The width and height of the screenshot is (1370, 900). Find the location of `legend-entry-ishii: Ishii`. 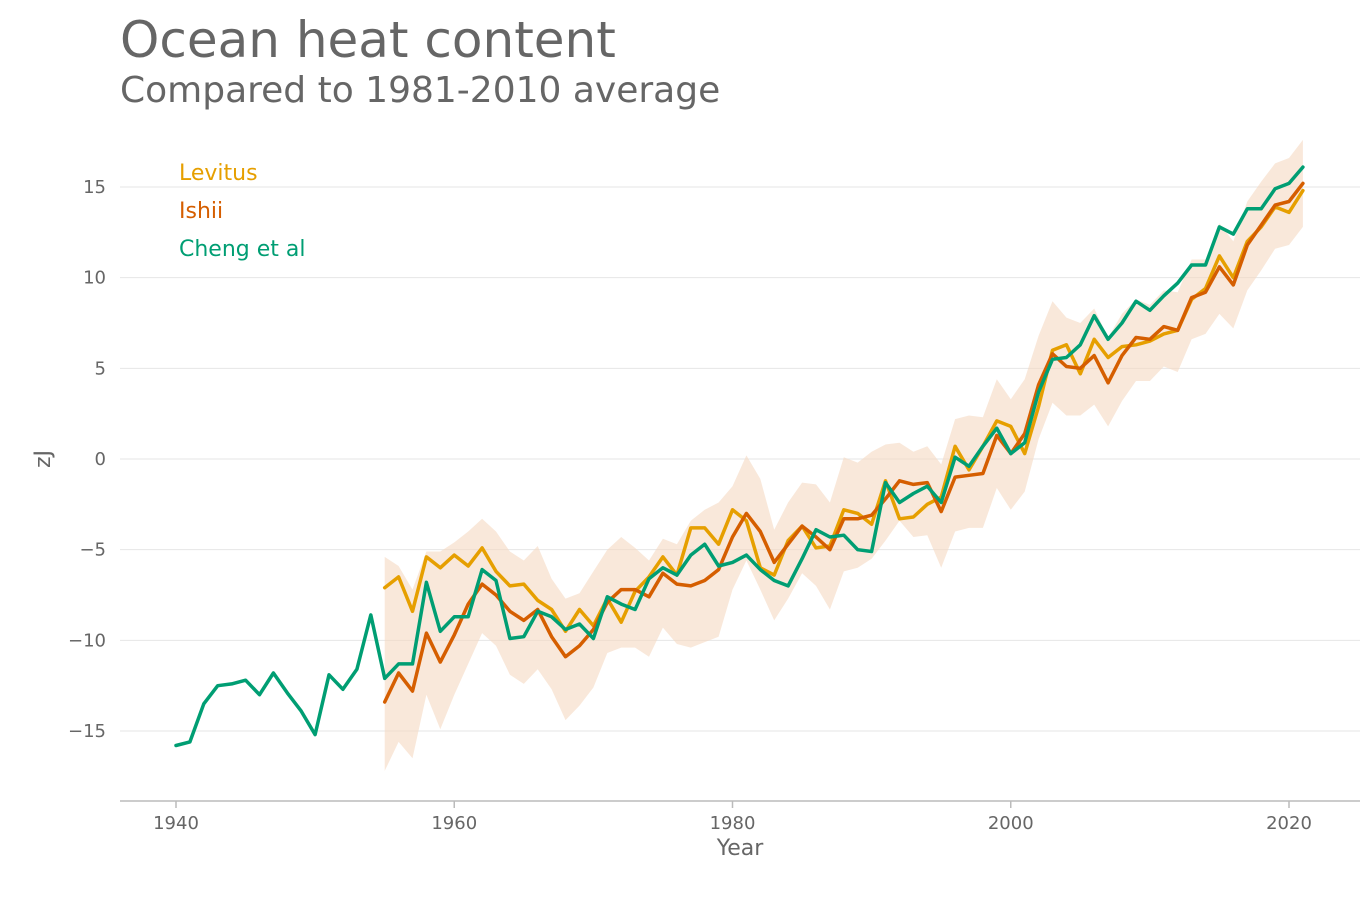

legend-entry-ishii: Ishii is located at coordinates (201, 211).